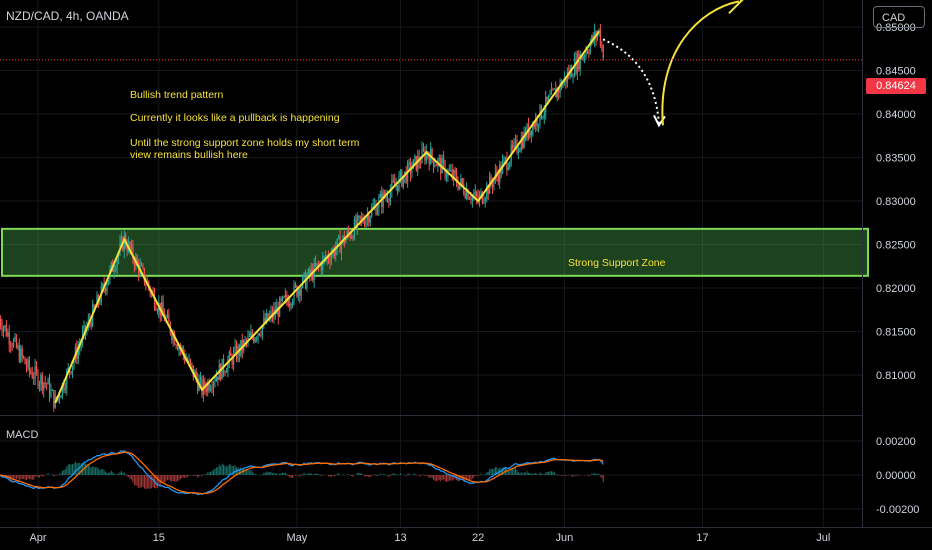 The width and height of the screenshot is (932, 550). Describe the element at coordinates (897, 510) in the screenshot. I see `macd-y-tick-label: -0.00200` at that location.